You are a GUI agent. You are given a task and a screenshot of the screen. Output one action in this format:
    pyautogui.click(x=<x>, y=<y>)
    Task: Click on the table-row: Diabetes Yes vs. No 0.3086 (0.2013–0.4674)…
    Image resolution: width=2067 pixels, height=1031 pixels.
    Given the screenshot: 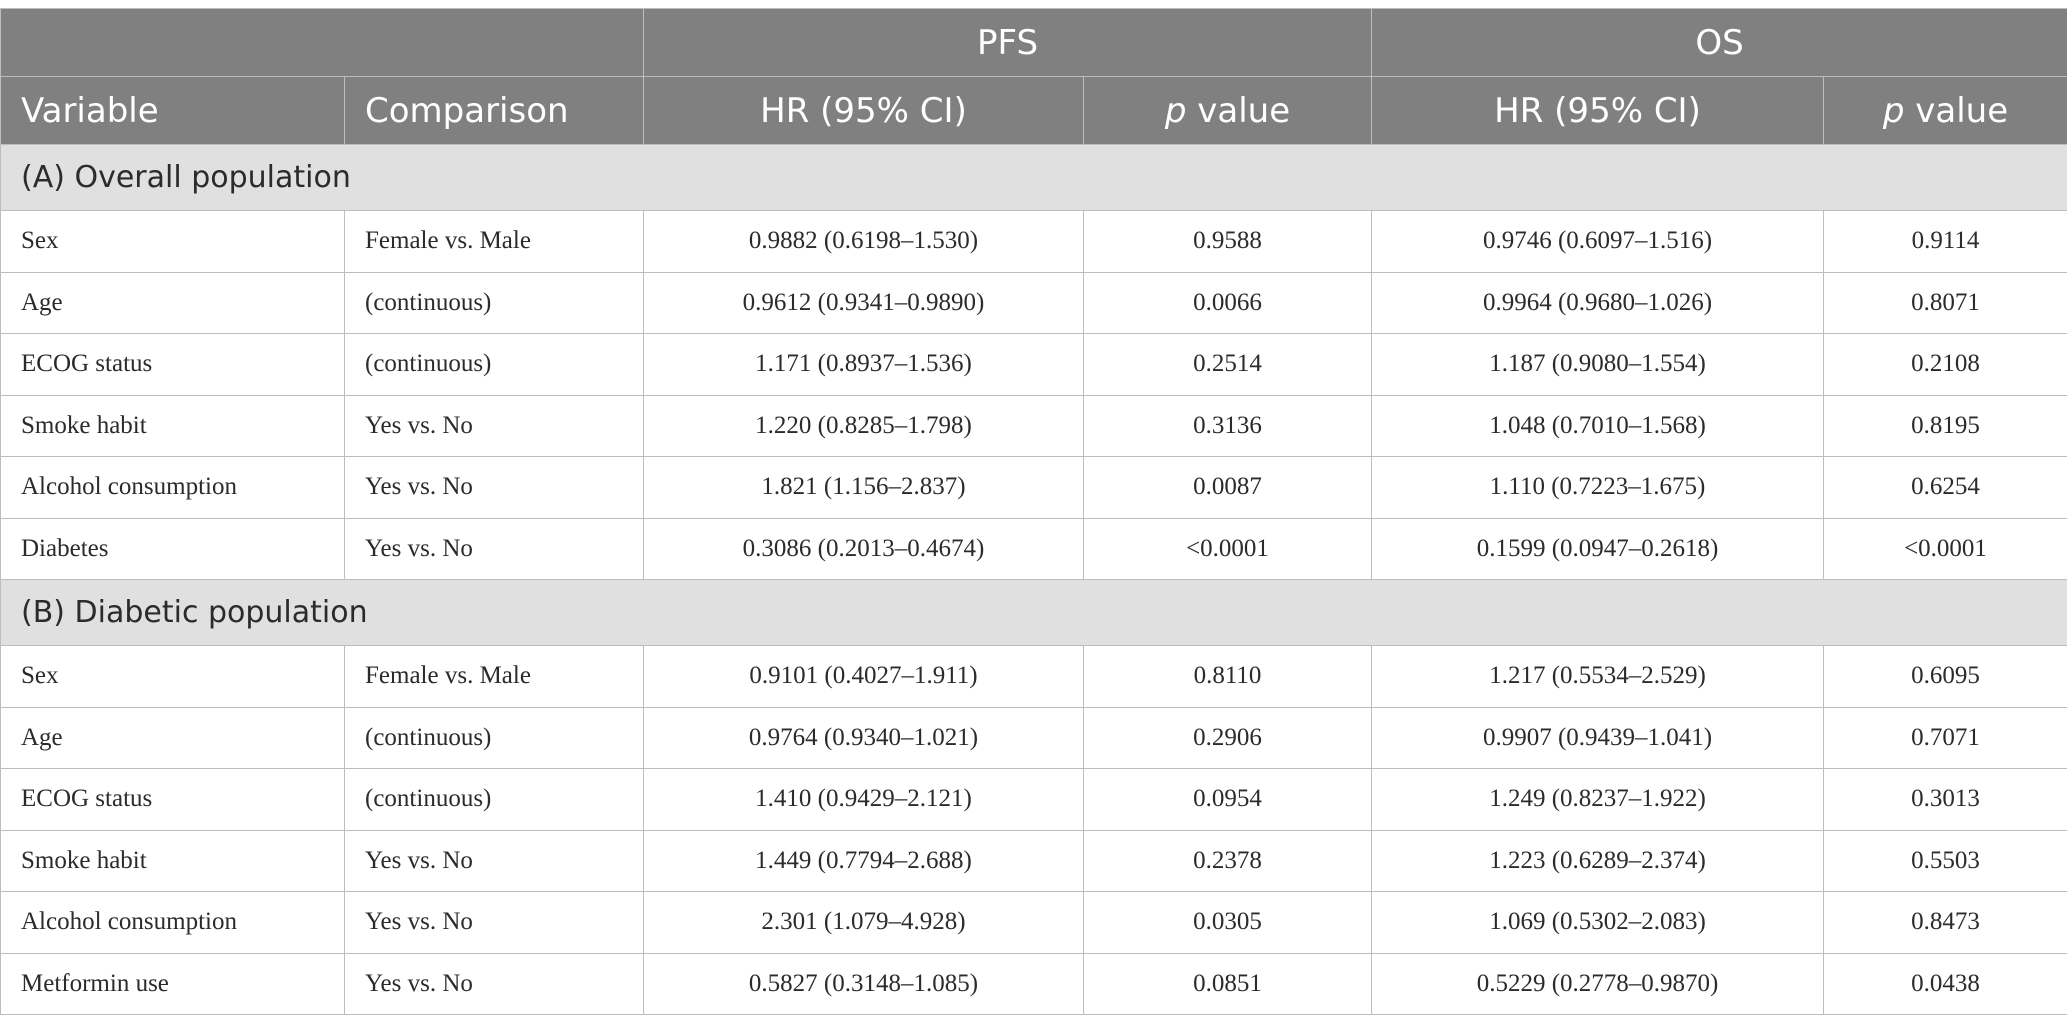 What is the action you would take?
    pyautogui.click(x=1033, y=548)
    